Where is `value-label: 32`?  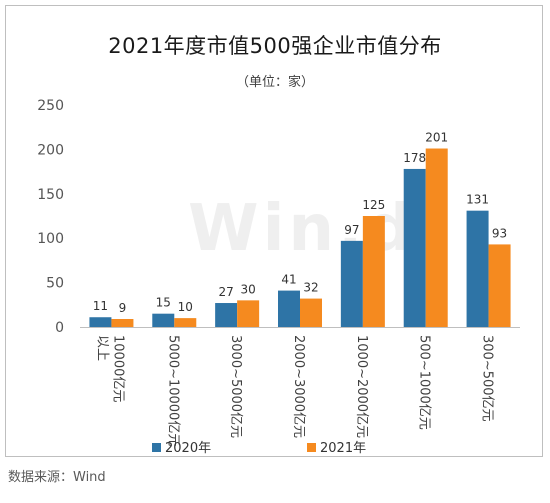
value-label: 32 is located at coordinates (310, 288).